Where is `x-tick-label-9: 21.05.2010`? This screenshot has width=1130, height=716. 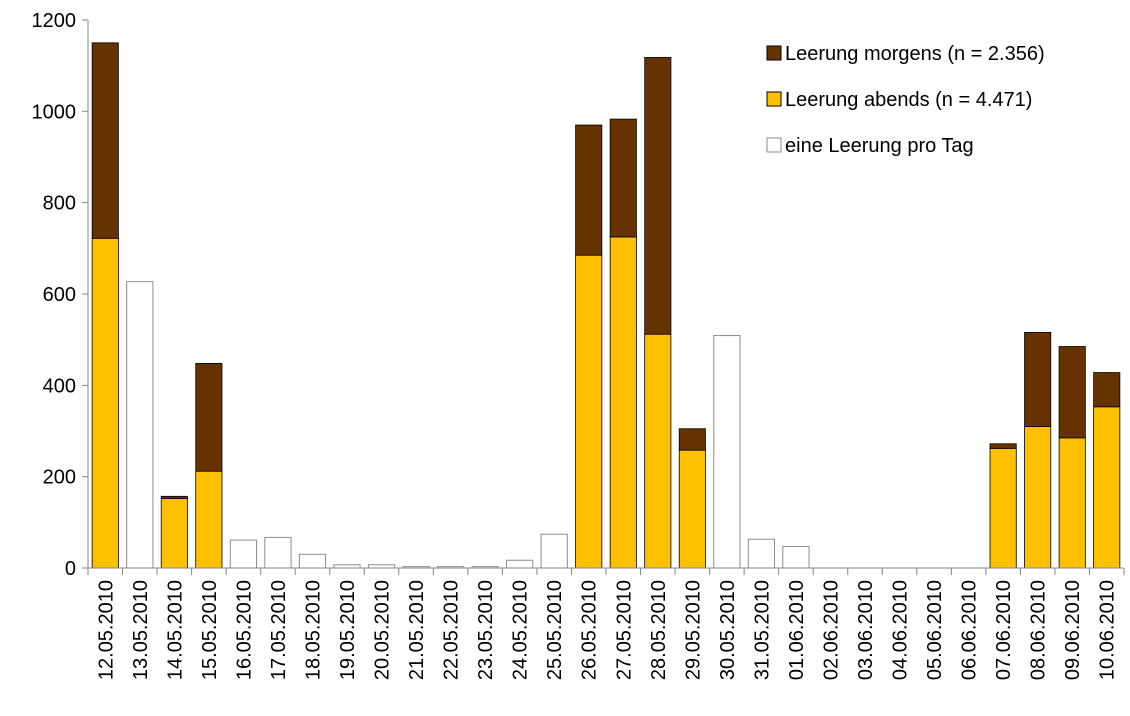
x-tick-label-9: 21.05.2010 is located at coordinates (417, 630).